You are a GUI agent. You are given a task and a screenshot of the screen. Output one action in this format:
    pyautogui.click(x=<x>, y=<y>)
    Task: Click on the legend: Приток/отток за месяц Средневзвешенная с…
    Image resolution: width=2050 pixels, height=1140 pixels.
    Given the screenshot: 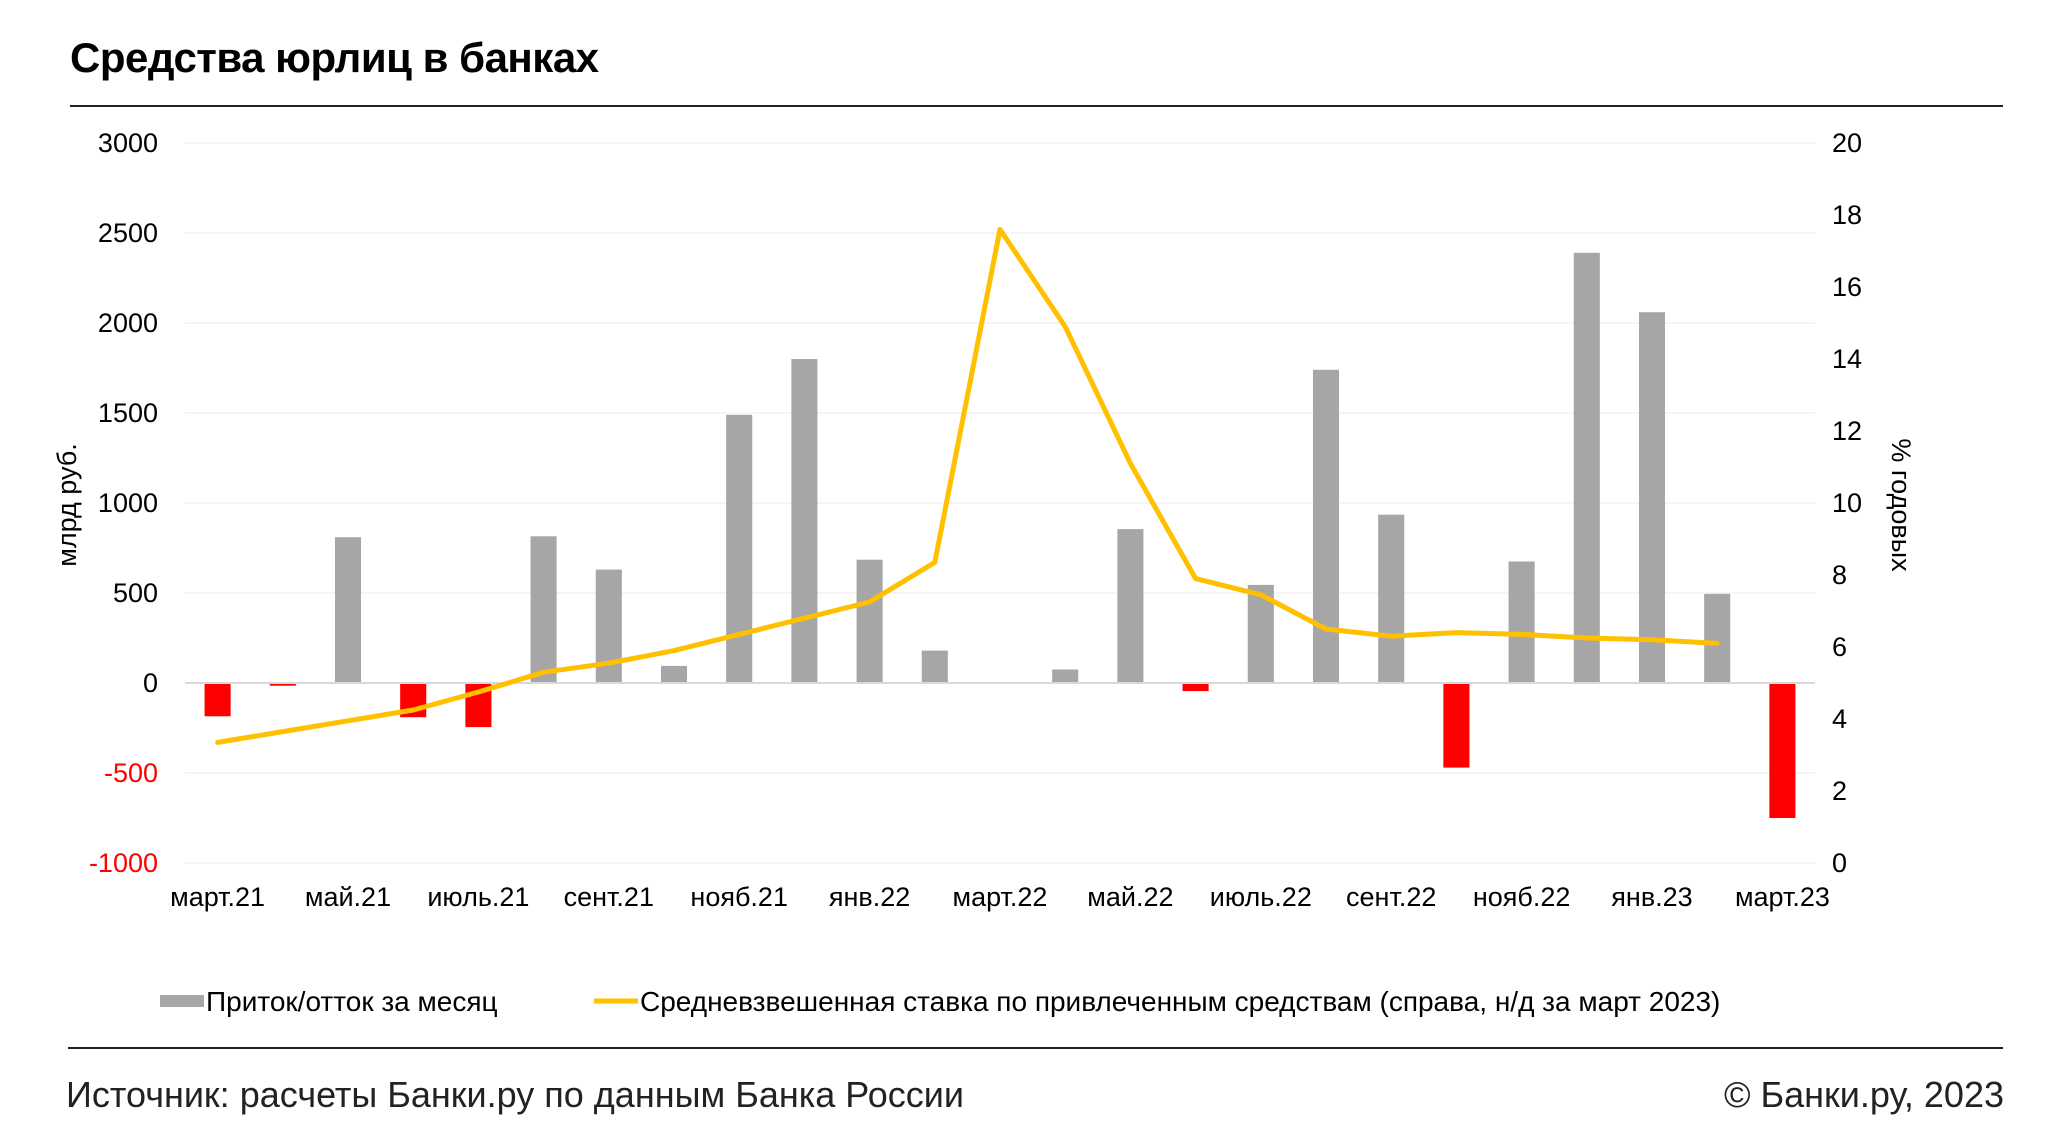 What is the action you would take?
    pyautogui.click(x=940, y=1001)
    